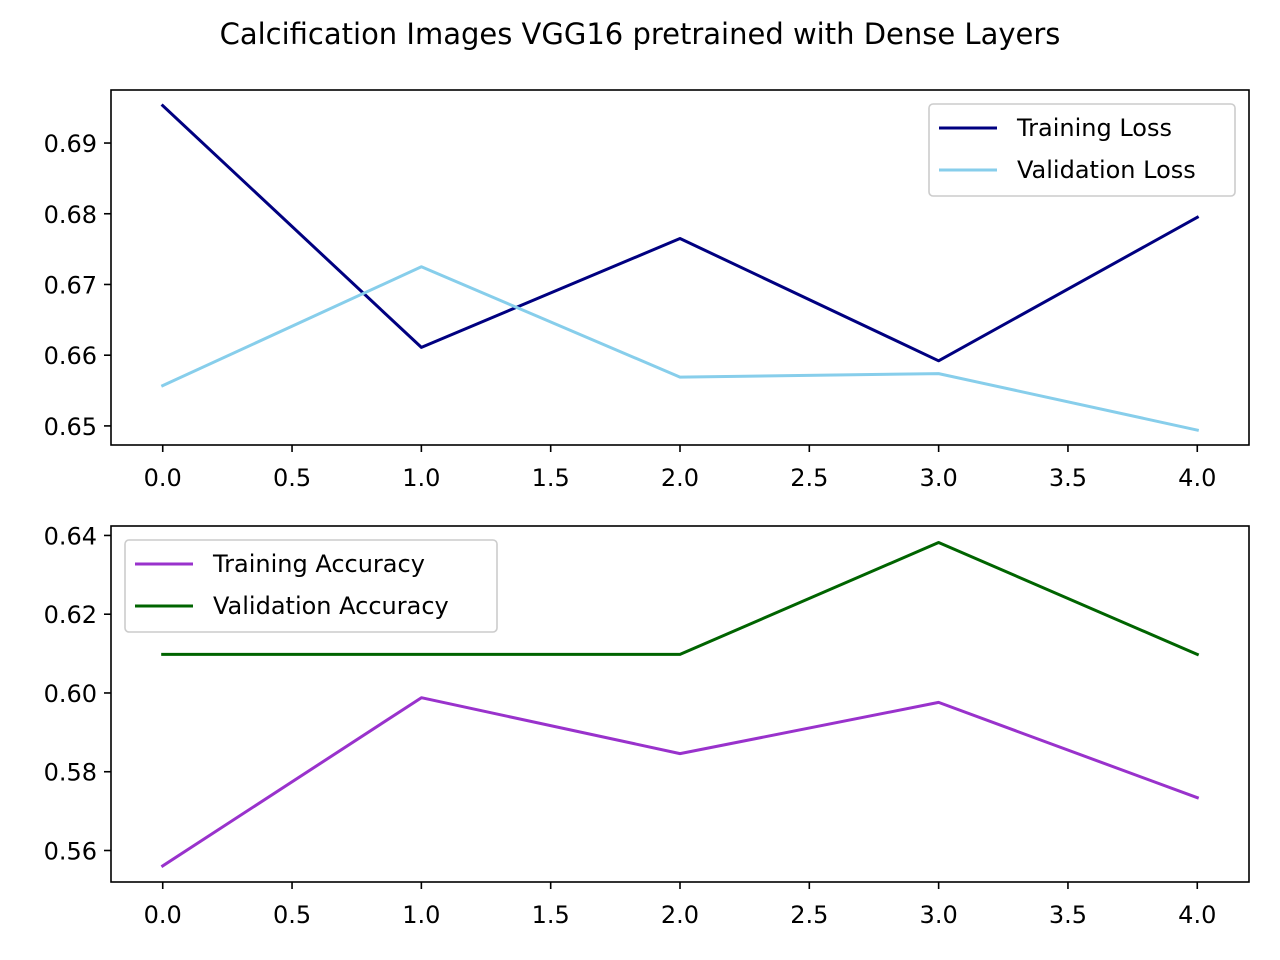  I want to click on accuracy-x-tick-label: 4.0, so click(1197, 915).